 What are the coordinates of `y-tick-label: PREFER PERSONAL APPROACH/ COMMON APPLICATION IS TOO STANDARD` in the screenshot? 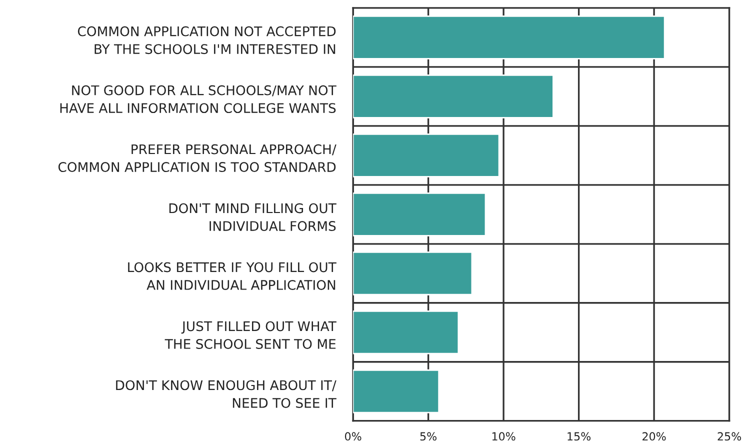 It's located at (197, 158).